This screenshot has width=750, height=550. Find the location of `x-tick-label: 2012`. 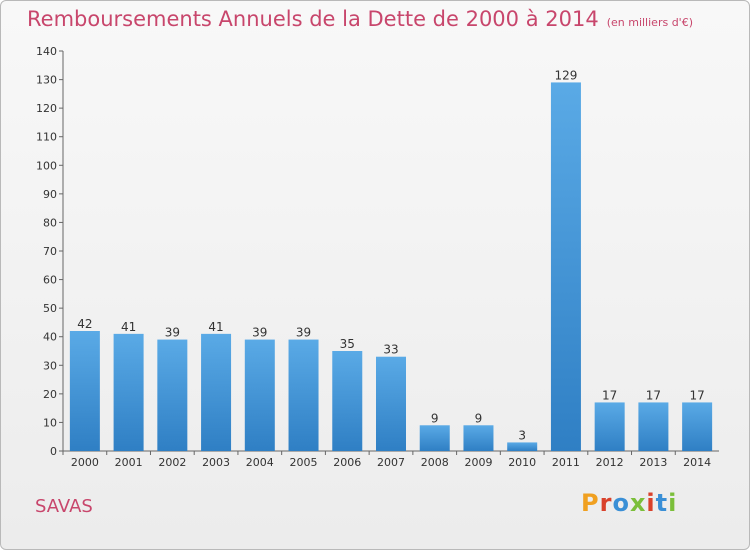

x-tick-label: 2012 is located at coordinates (610, 462).